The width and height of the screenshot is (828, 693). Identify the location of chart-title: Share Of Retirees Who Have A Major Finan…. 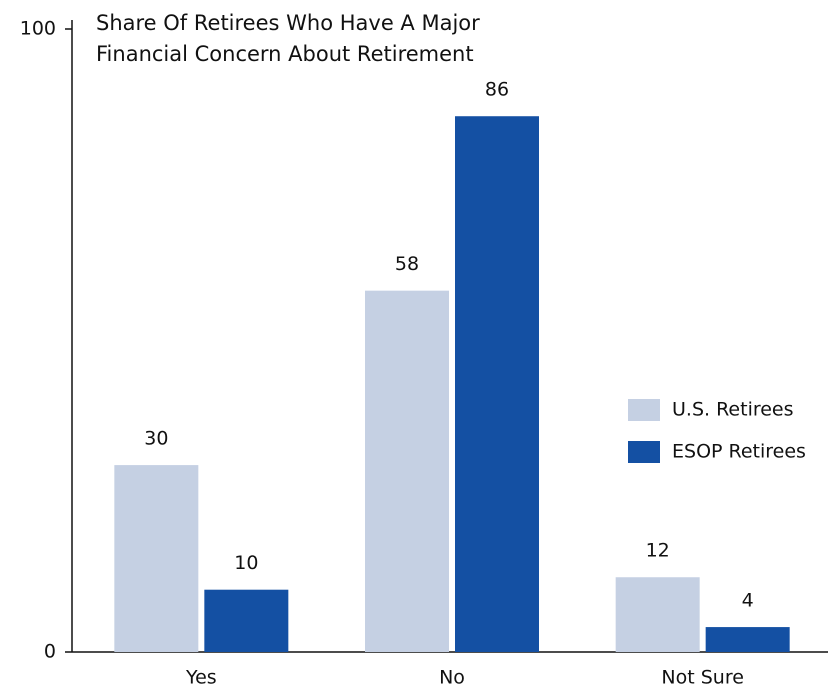
(288, 38).